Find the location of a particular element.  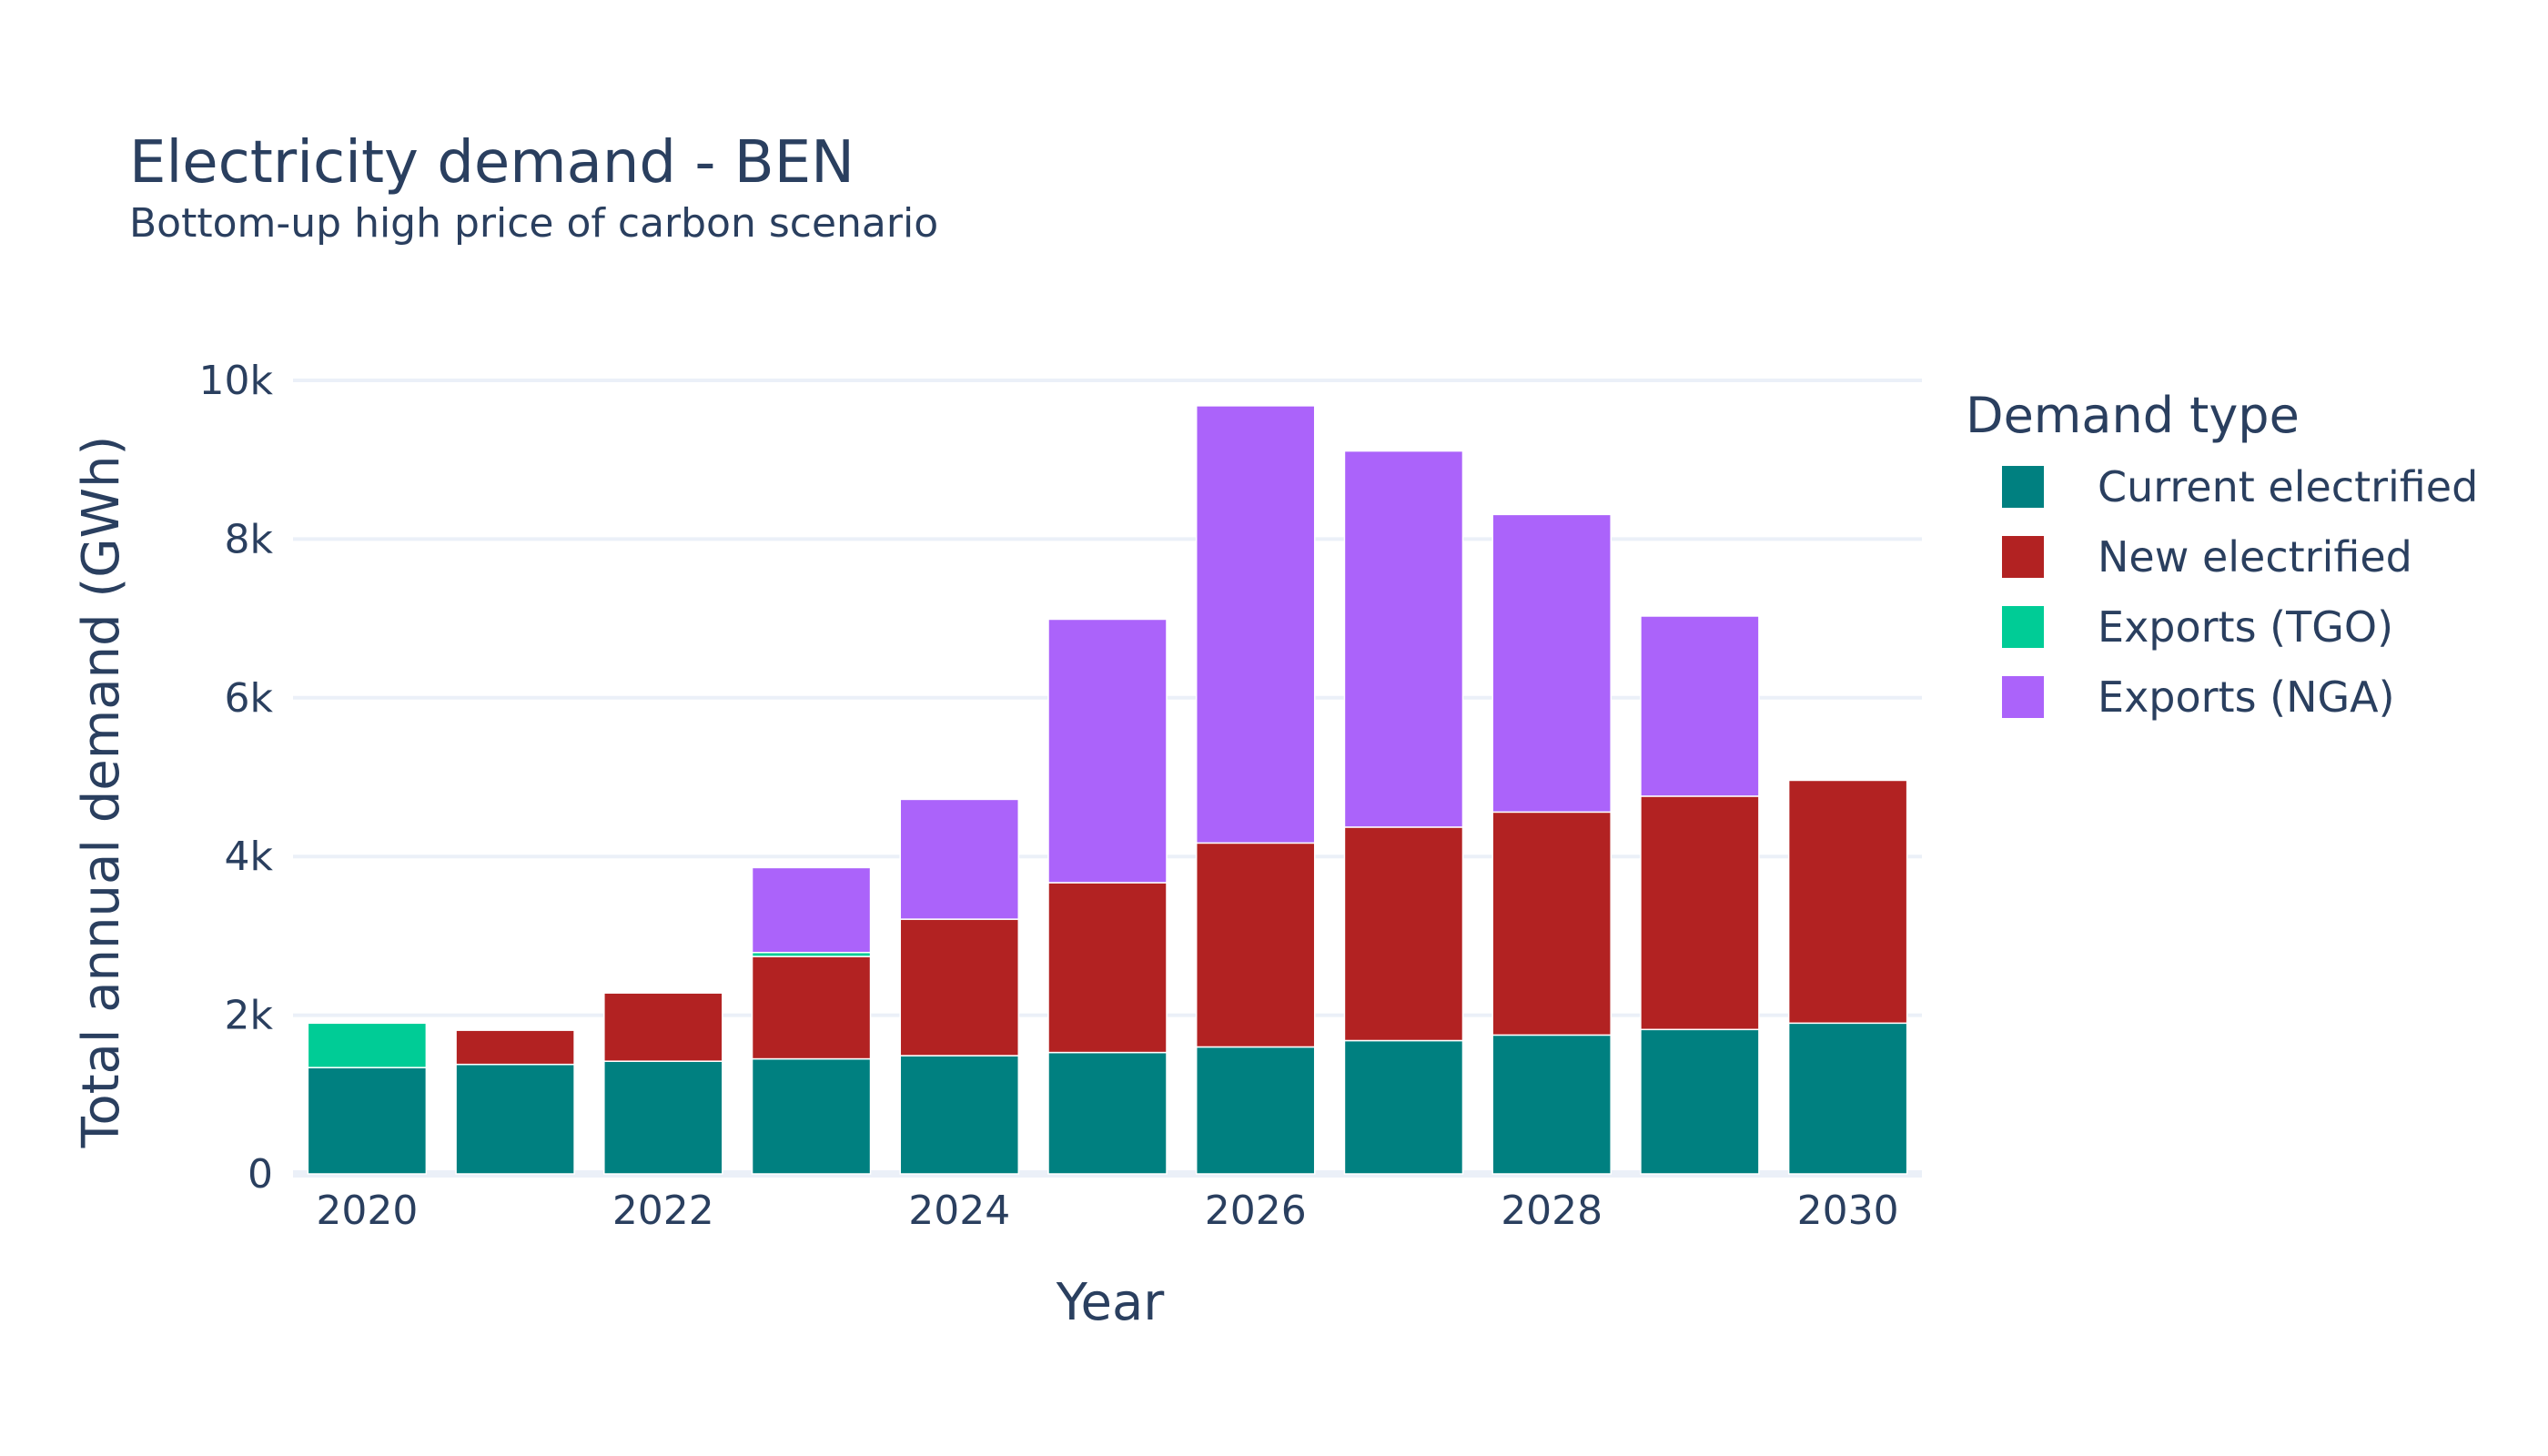

x-tick-label: 2028 is located at coordinates (1552, 1211).